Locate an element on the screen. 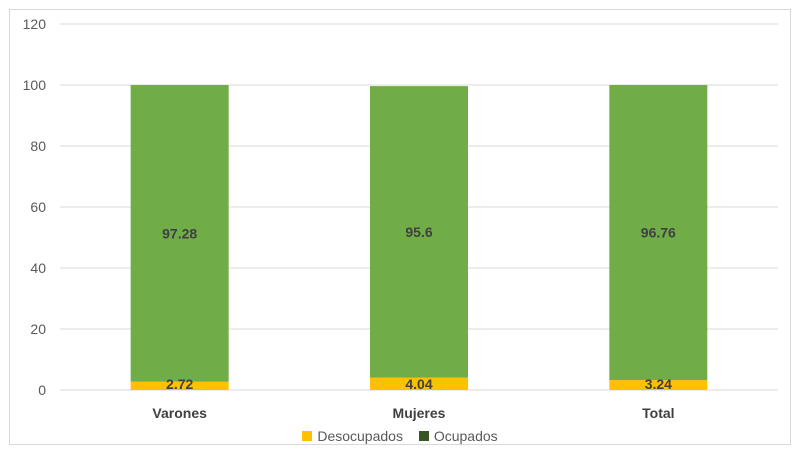 The image size is (800, 451). legend-swatch-ocupados is located at coordinates (423, 436).